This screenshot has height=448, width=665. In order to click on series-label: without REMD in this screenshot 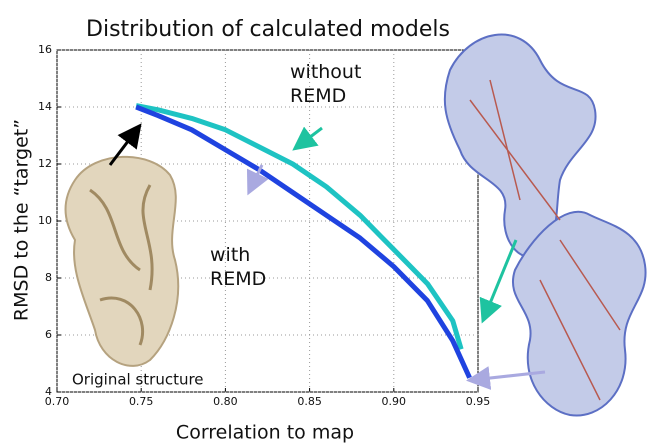, I will do `click(326, 84)`.